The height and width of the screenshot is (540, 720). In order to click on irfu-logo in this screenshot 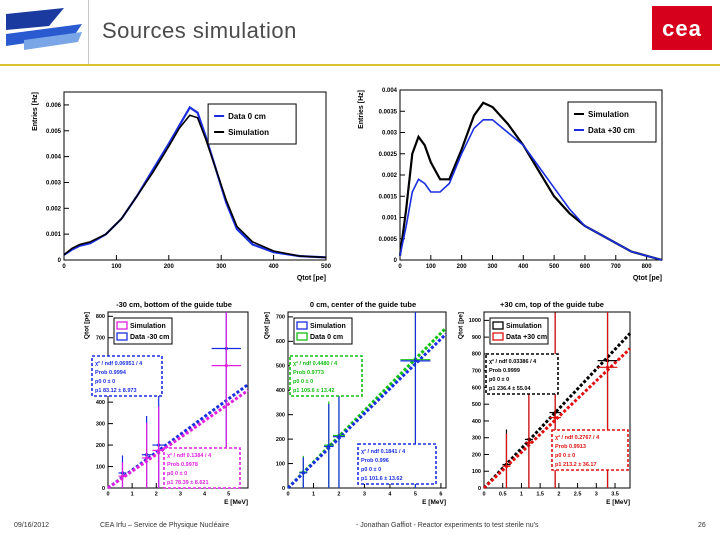, I will do `click(44, 29)`.